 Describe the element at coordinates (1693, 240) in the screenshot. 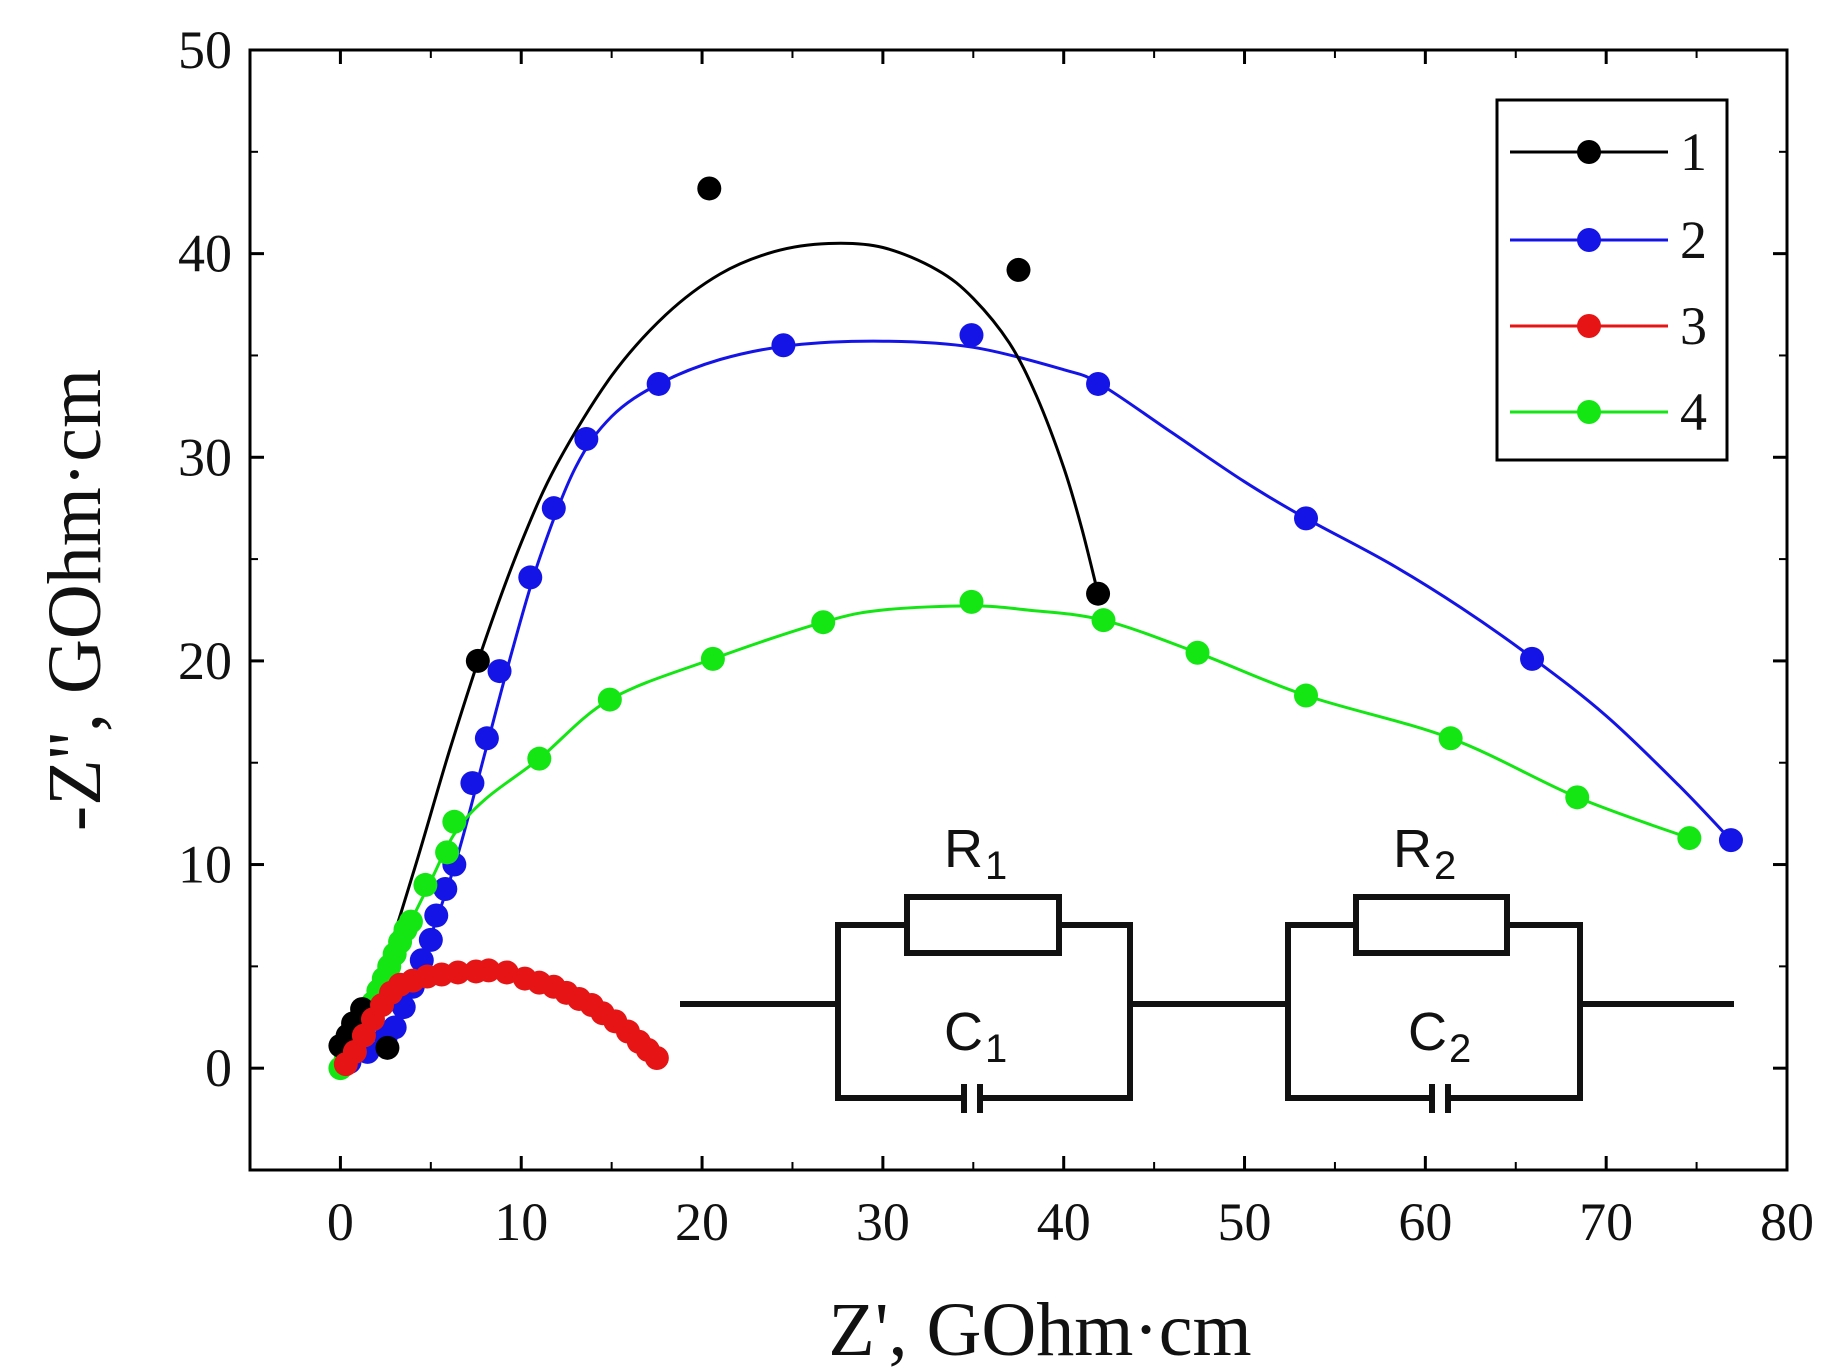

I see `legend-label-2: 2` at that location.